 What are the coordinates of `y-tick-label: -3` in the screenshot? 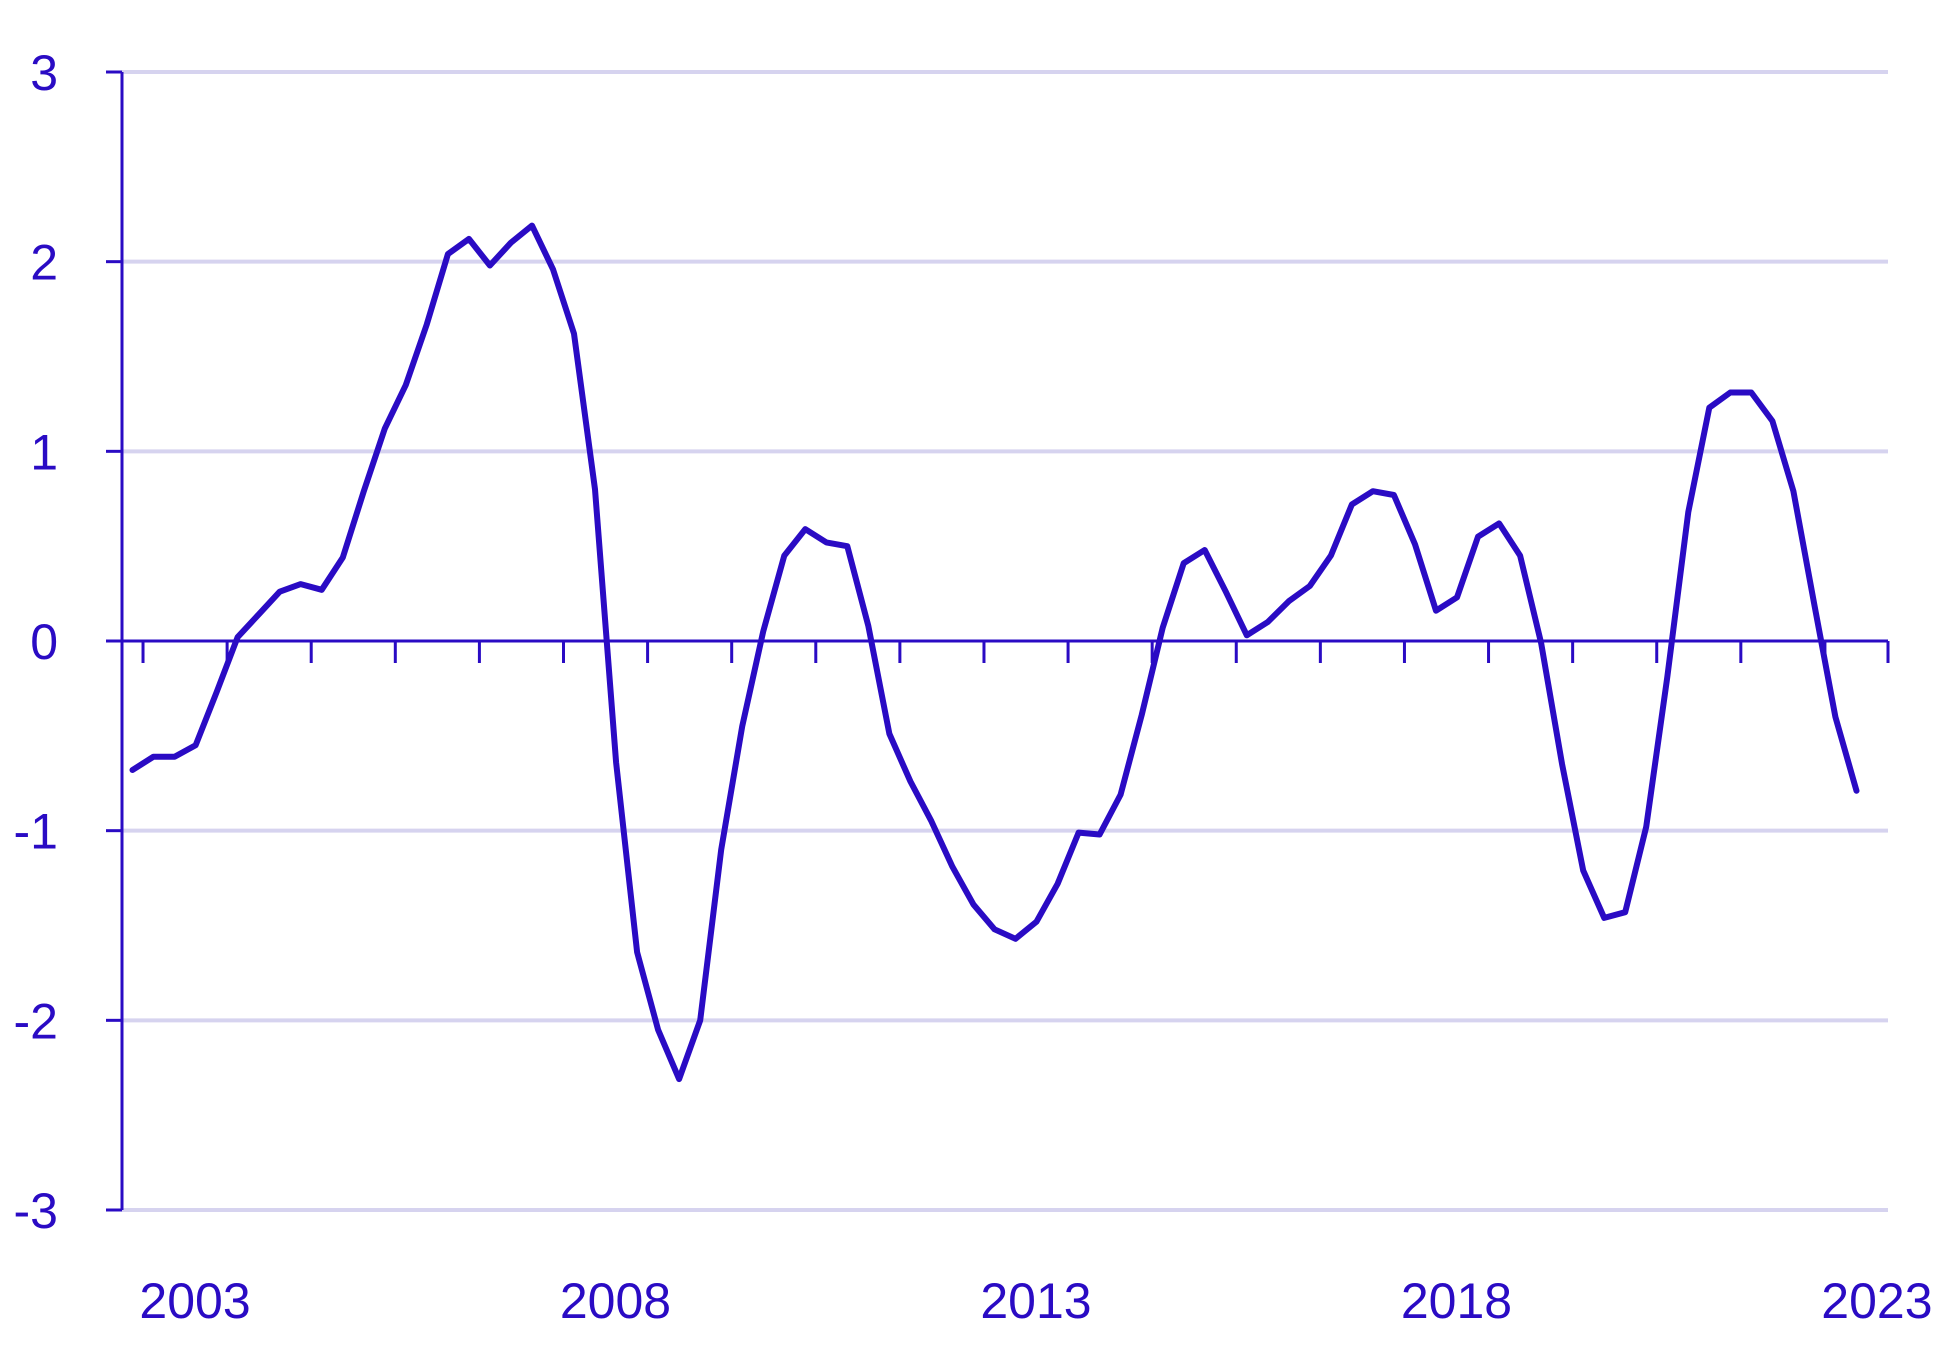 It's located at (36, 1211).